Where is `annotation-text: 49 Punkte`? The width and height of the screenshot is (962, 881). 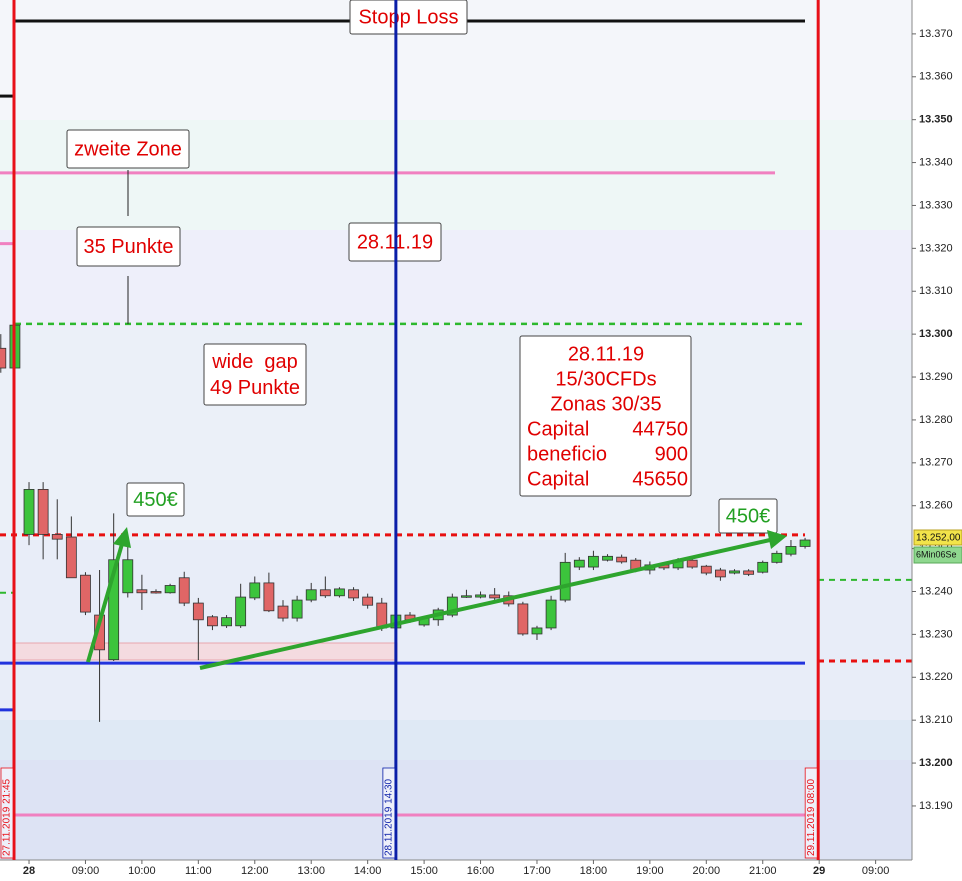 annotation-text: 49 Punkte is located at coordinates (255, 388).